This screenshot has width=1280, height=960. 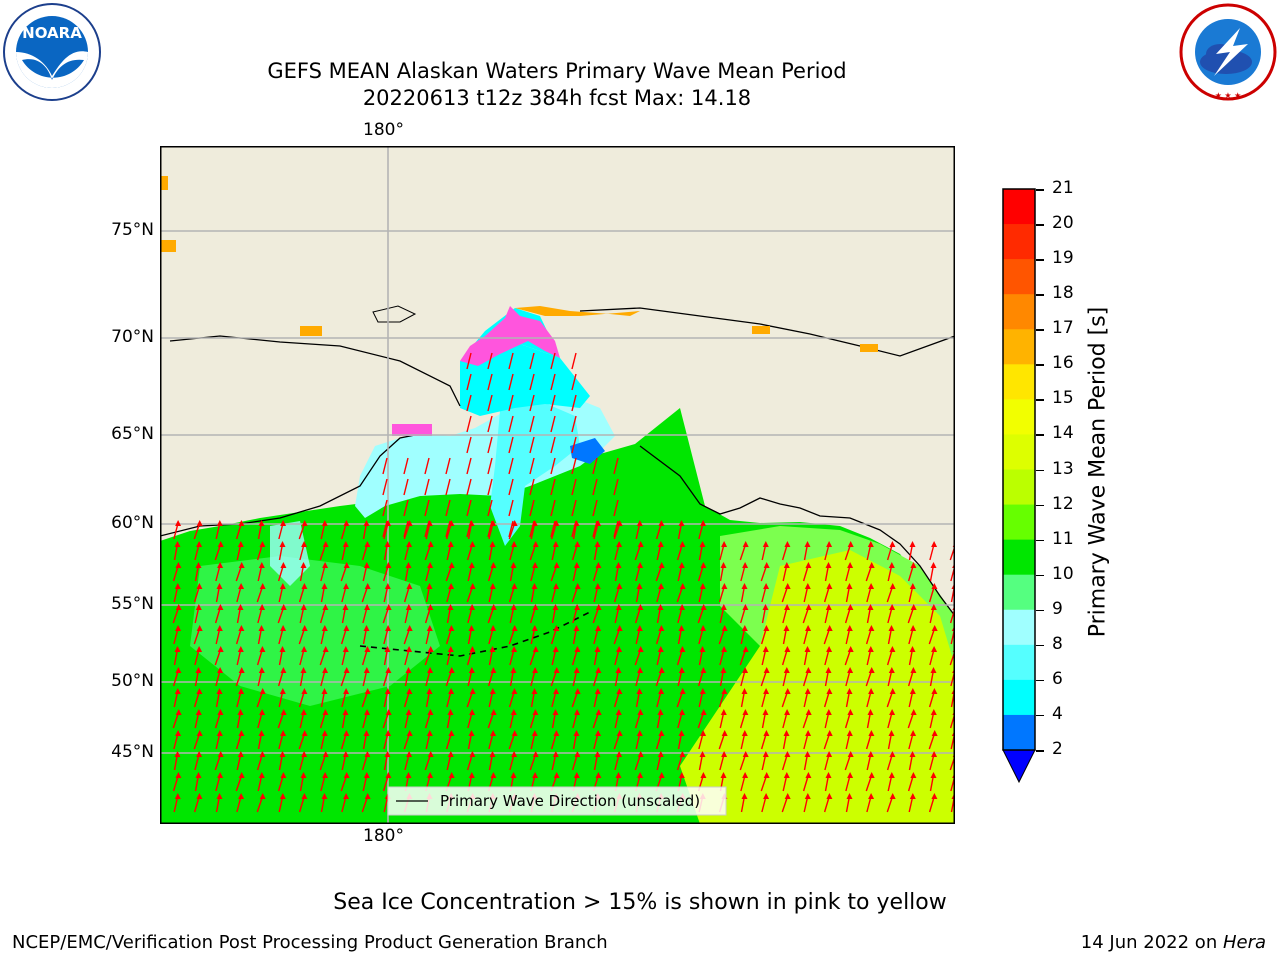 What do you see at coordinates (383, 836) in the screenshot?
I see `lon-label-bottom: 180°` at bounding box center [383, 836].